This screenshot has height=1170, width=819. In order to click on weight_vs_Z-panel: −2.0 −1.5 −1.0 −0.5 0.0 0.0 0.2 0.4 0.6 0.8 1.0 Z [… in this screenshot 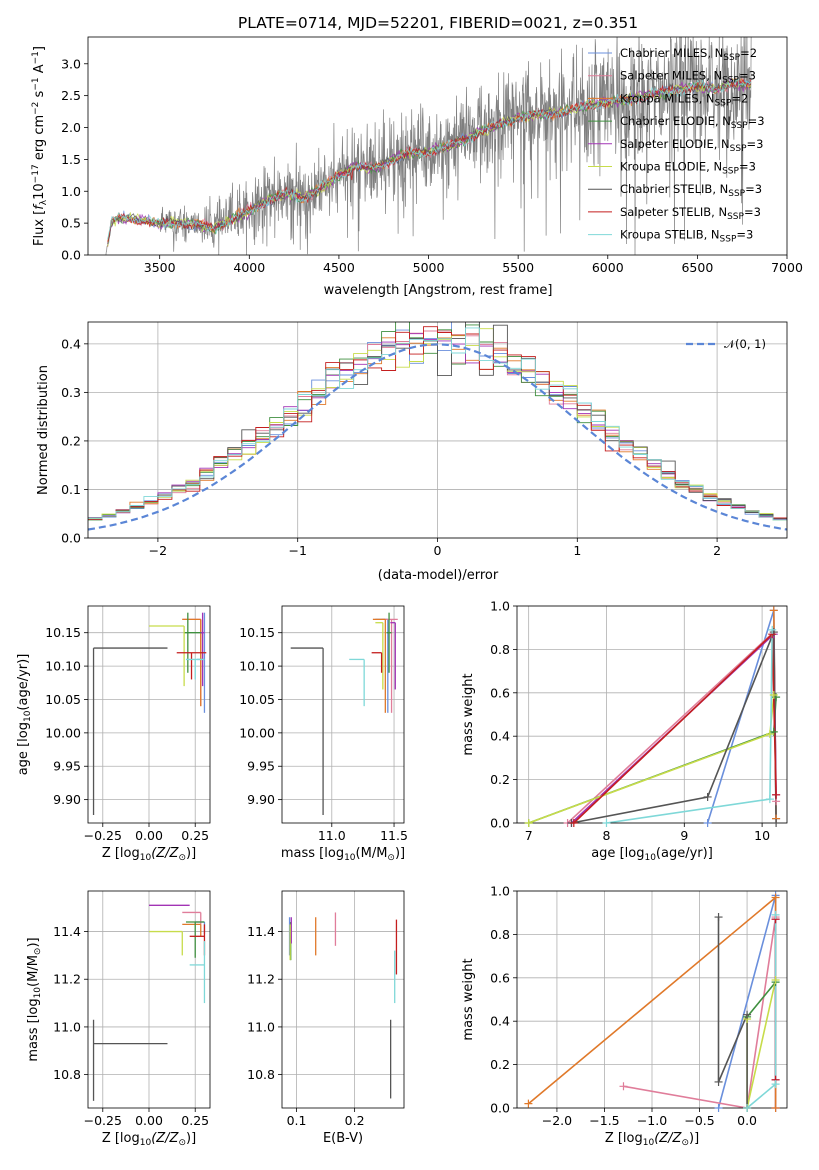, I will do `click(624, 1016)`.